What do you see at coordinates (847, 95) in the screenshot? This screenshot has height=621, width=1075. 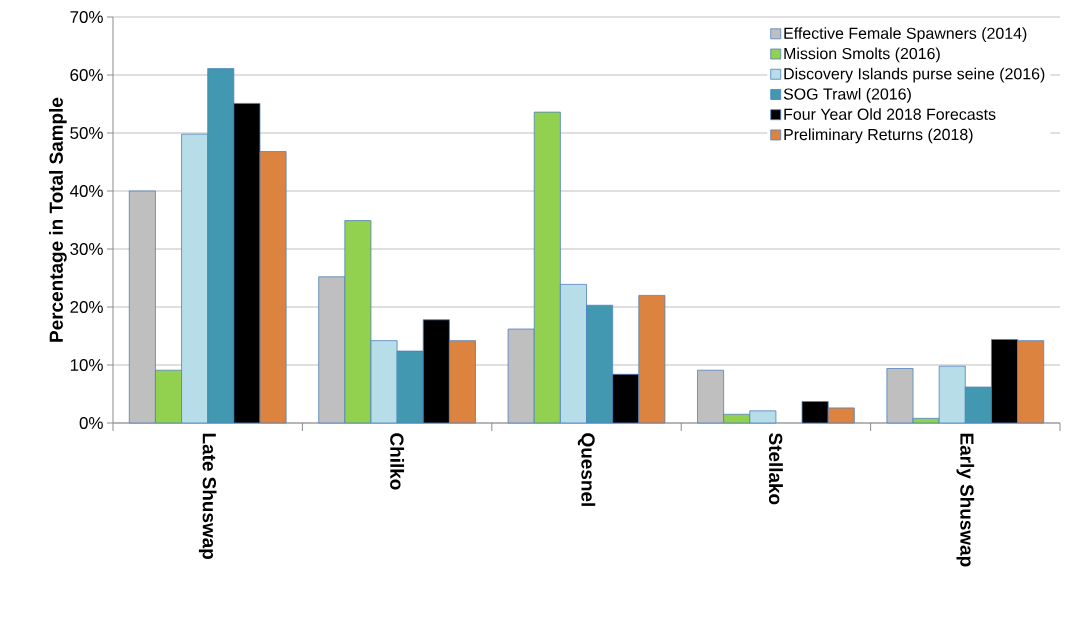 I see `legend-label: SOG Trawl (2016)` at bounding box center [847, 95].